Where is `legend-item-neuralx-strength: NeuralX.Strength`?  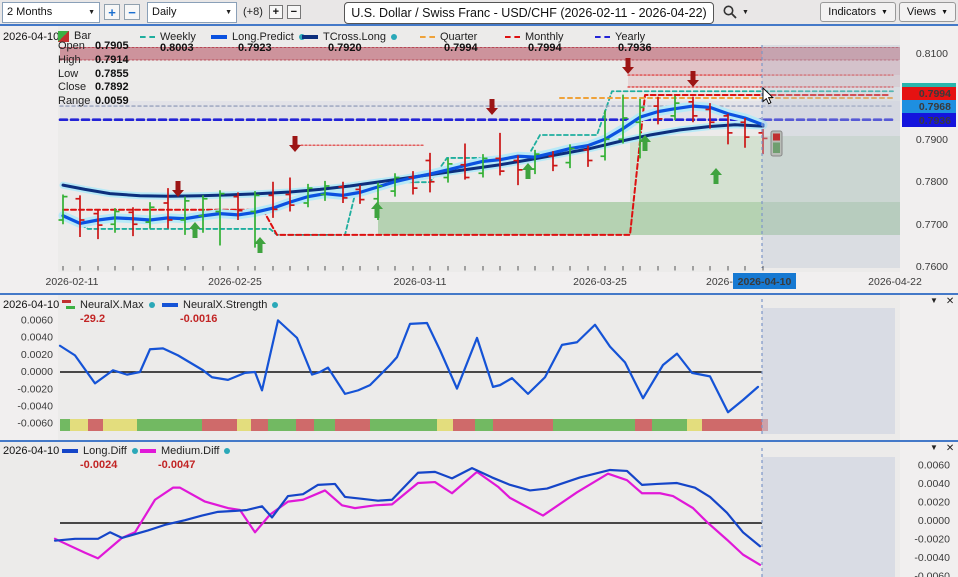 legend-item-neuralx-strength: NeuralX.Strength is located at coordinates (220, 305).